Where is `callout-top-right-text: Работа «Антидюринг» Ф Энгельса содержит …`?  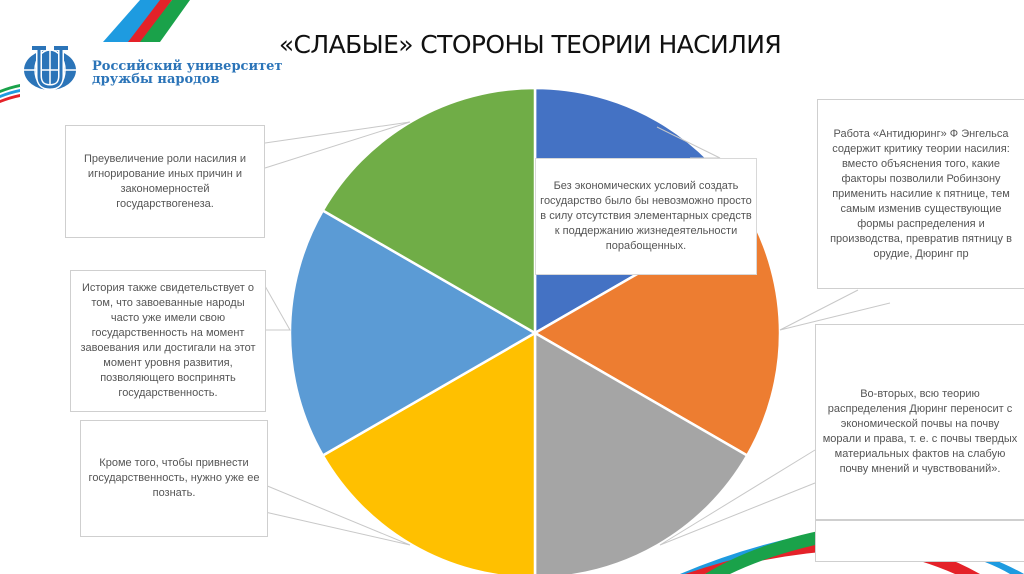 callout-top-right-text: Работа «Антидюринг» Ф Энгельса содержит … is located at coordinates (921, 193).